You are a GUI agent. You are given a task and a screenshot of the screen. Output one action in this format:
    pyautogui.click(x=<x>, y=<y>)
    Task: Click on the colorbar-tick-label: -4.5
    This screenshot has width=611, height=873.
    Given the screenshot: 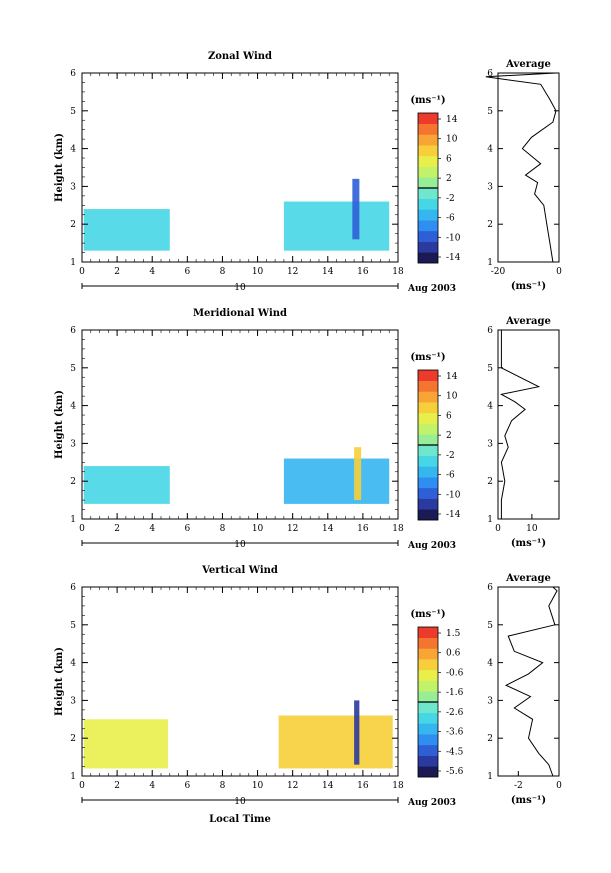 What is the action you would take?
    pyautogui.click(x=455, y=752)
    